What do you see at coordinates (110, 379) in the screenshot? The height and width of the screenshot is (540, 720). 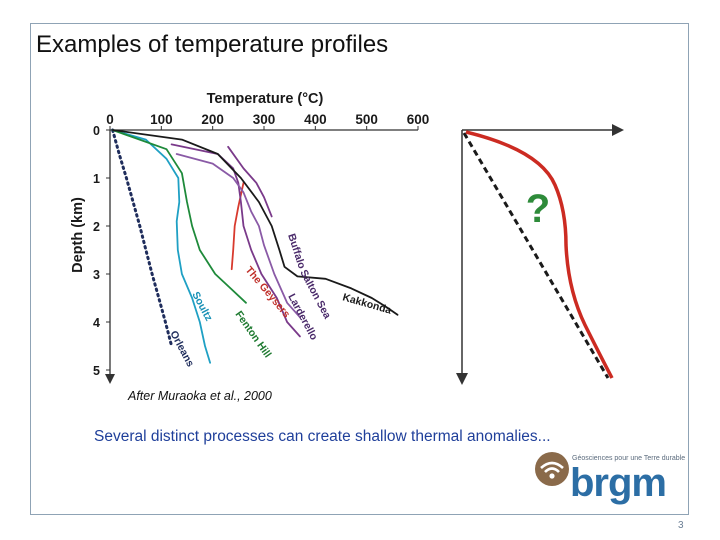 I see `y-axis-arrow` at bounding box center [110, 379].